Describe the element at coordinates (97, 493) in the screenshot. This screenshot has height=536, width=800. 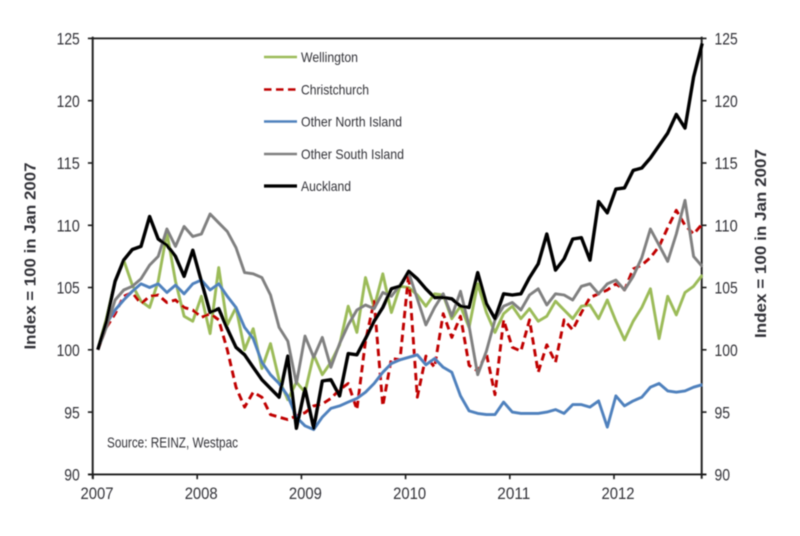
I see `svg-text: 2007` at that location.